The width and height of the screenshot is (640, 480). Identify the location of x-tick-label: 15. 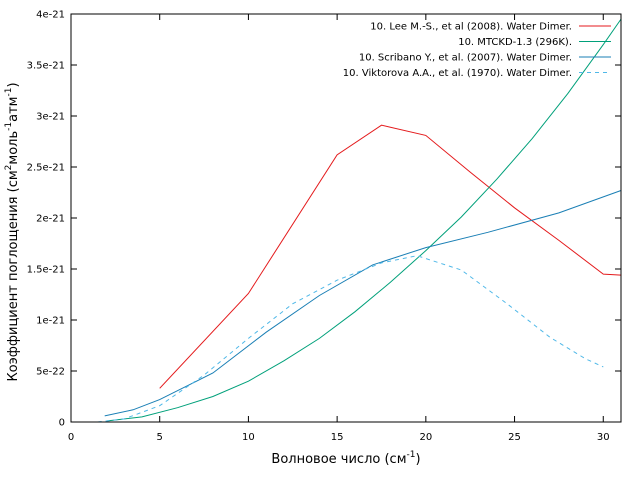
(337, 437).